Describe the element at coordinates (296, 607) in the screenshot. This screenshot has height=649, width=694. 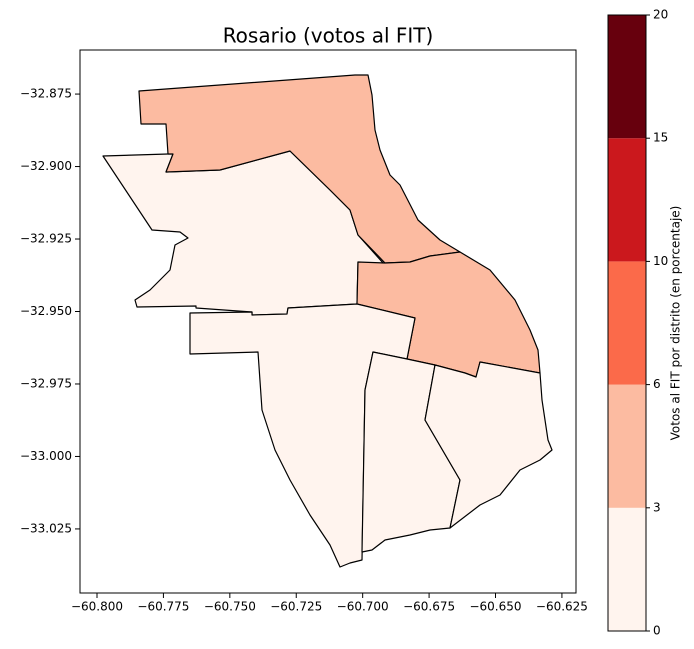
I see `x-tick-label: −60.725` at that location.